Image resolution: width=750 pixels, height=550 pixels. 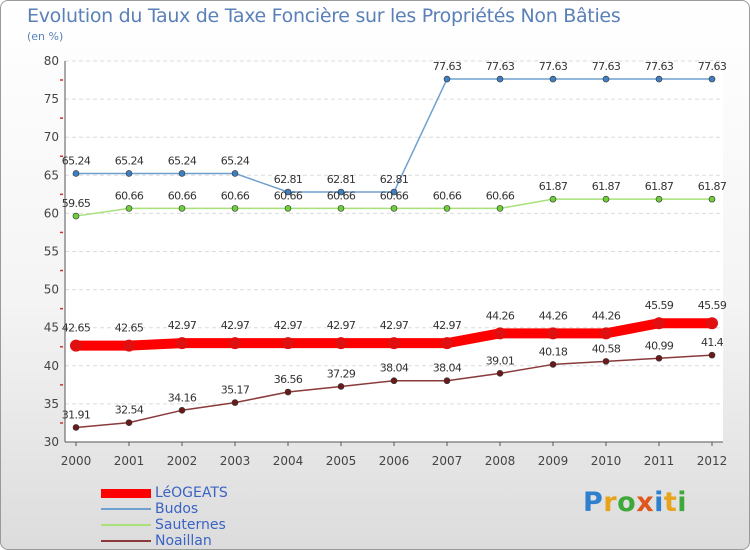 I want to click on proxiti-logo: Proxiti, so click(x=635, y=502).